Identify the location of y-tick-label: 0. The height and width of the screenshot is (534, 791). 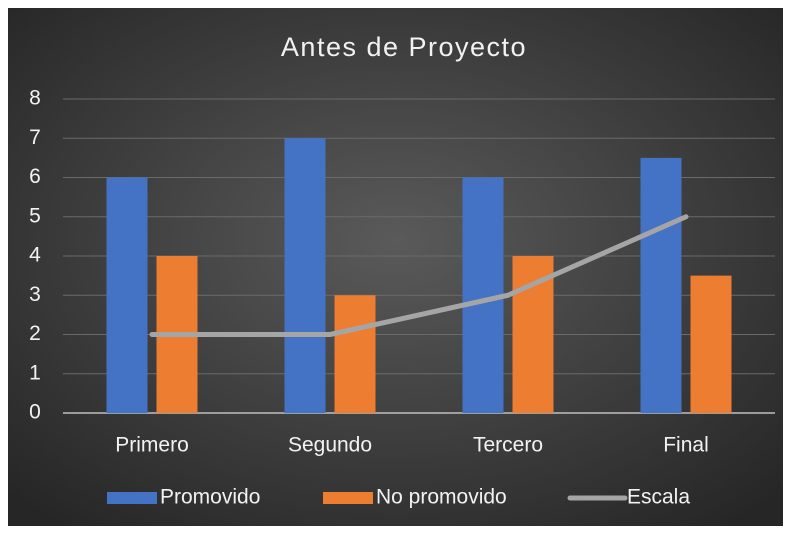
(35, 412).